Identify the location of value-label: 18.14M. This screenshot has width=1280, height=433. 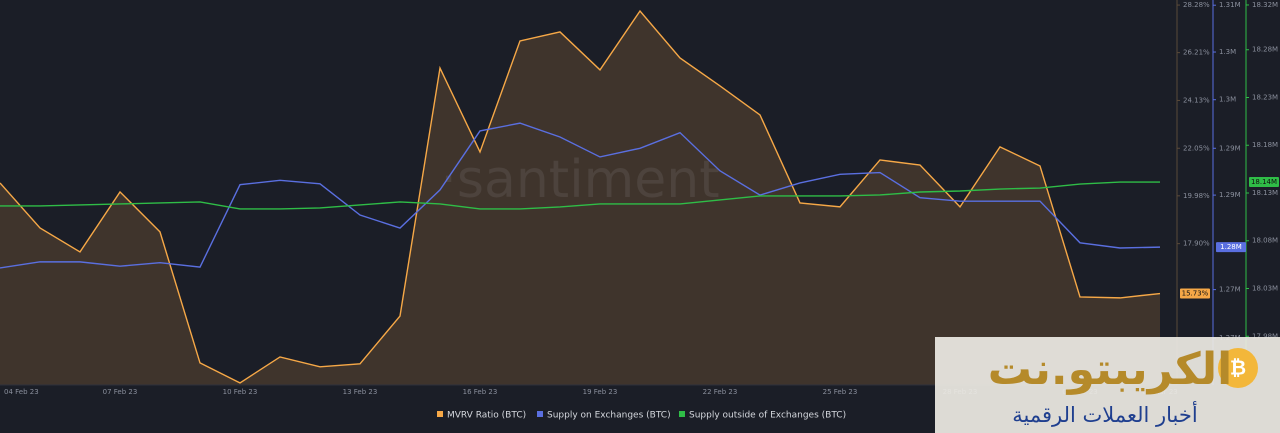
(1264, 182).